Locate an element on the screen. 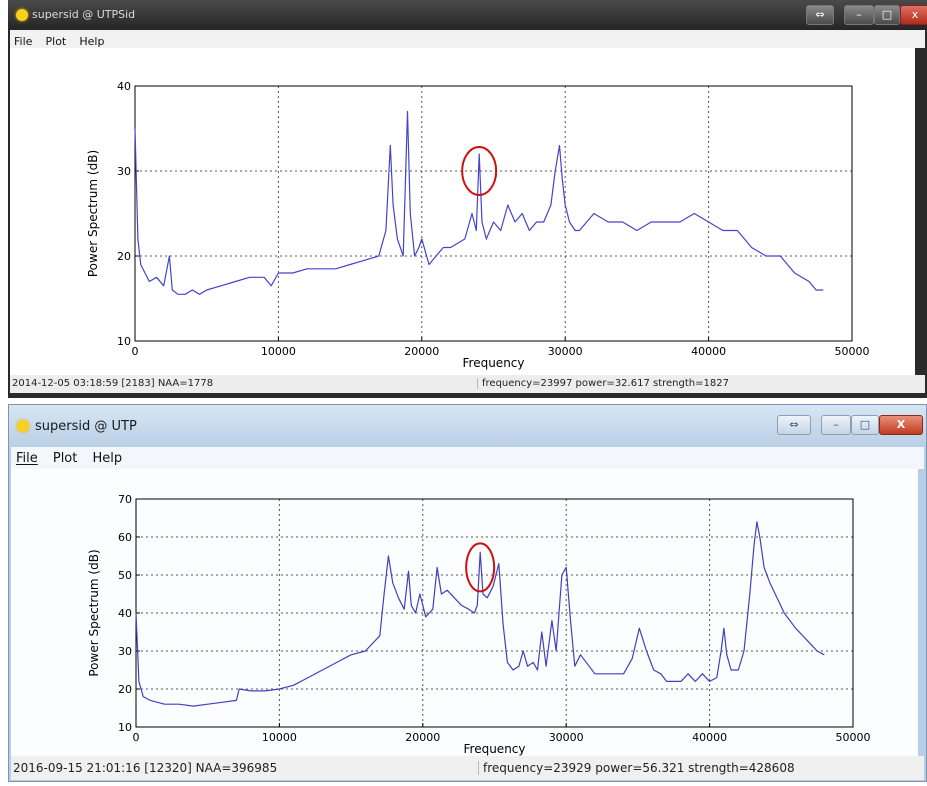 This screenshot has height=786, width=927. status-timestamp: 2016-09-15 21:01:16 [12320] NAA=396985 is located at coordinates (145, 768).